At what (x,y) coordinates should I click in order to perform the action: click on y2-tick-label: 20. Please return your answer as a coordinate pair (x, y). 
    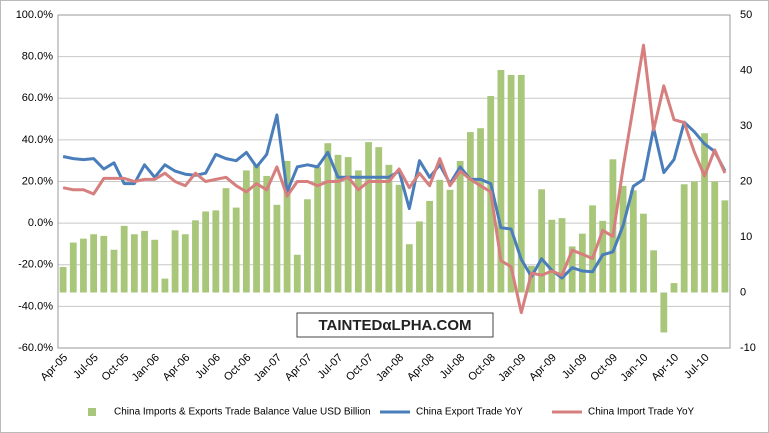
    Looking at the image, I should click on (746, 181).